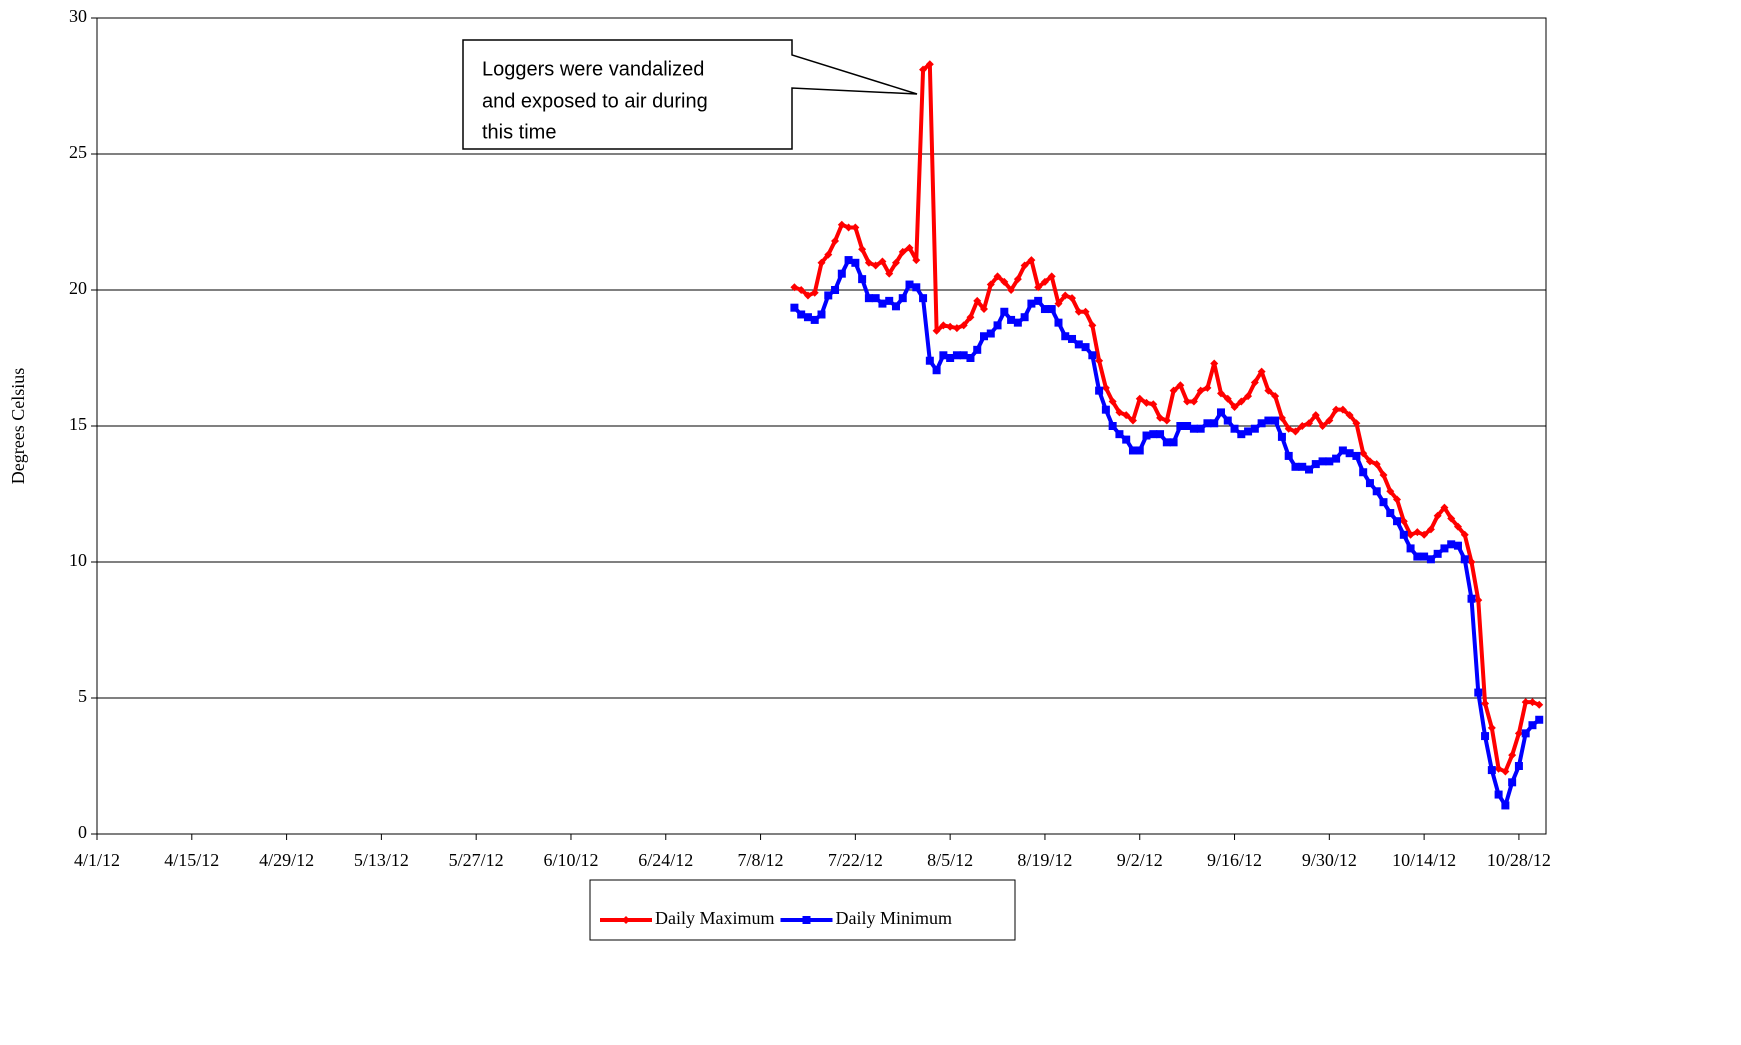  What do you see at coordinates (97, 860) in the screenshot?
I see `x-tick-label: 4/1/12` at bounding box center [97, 860].